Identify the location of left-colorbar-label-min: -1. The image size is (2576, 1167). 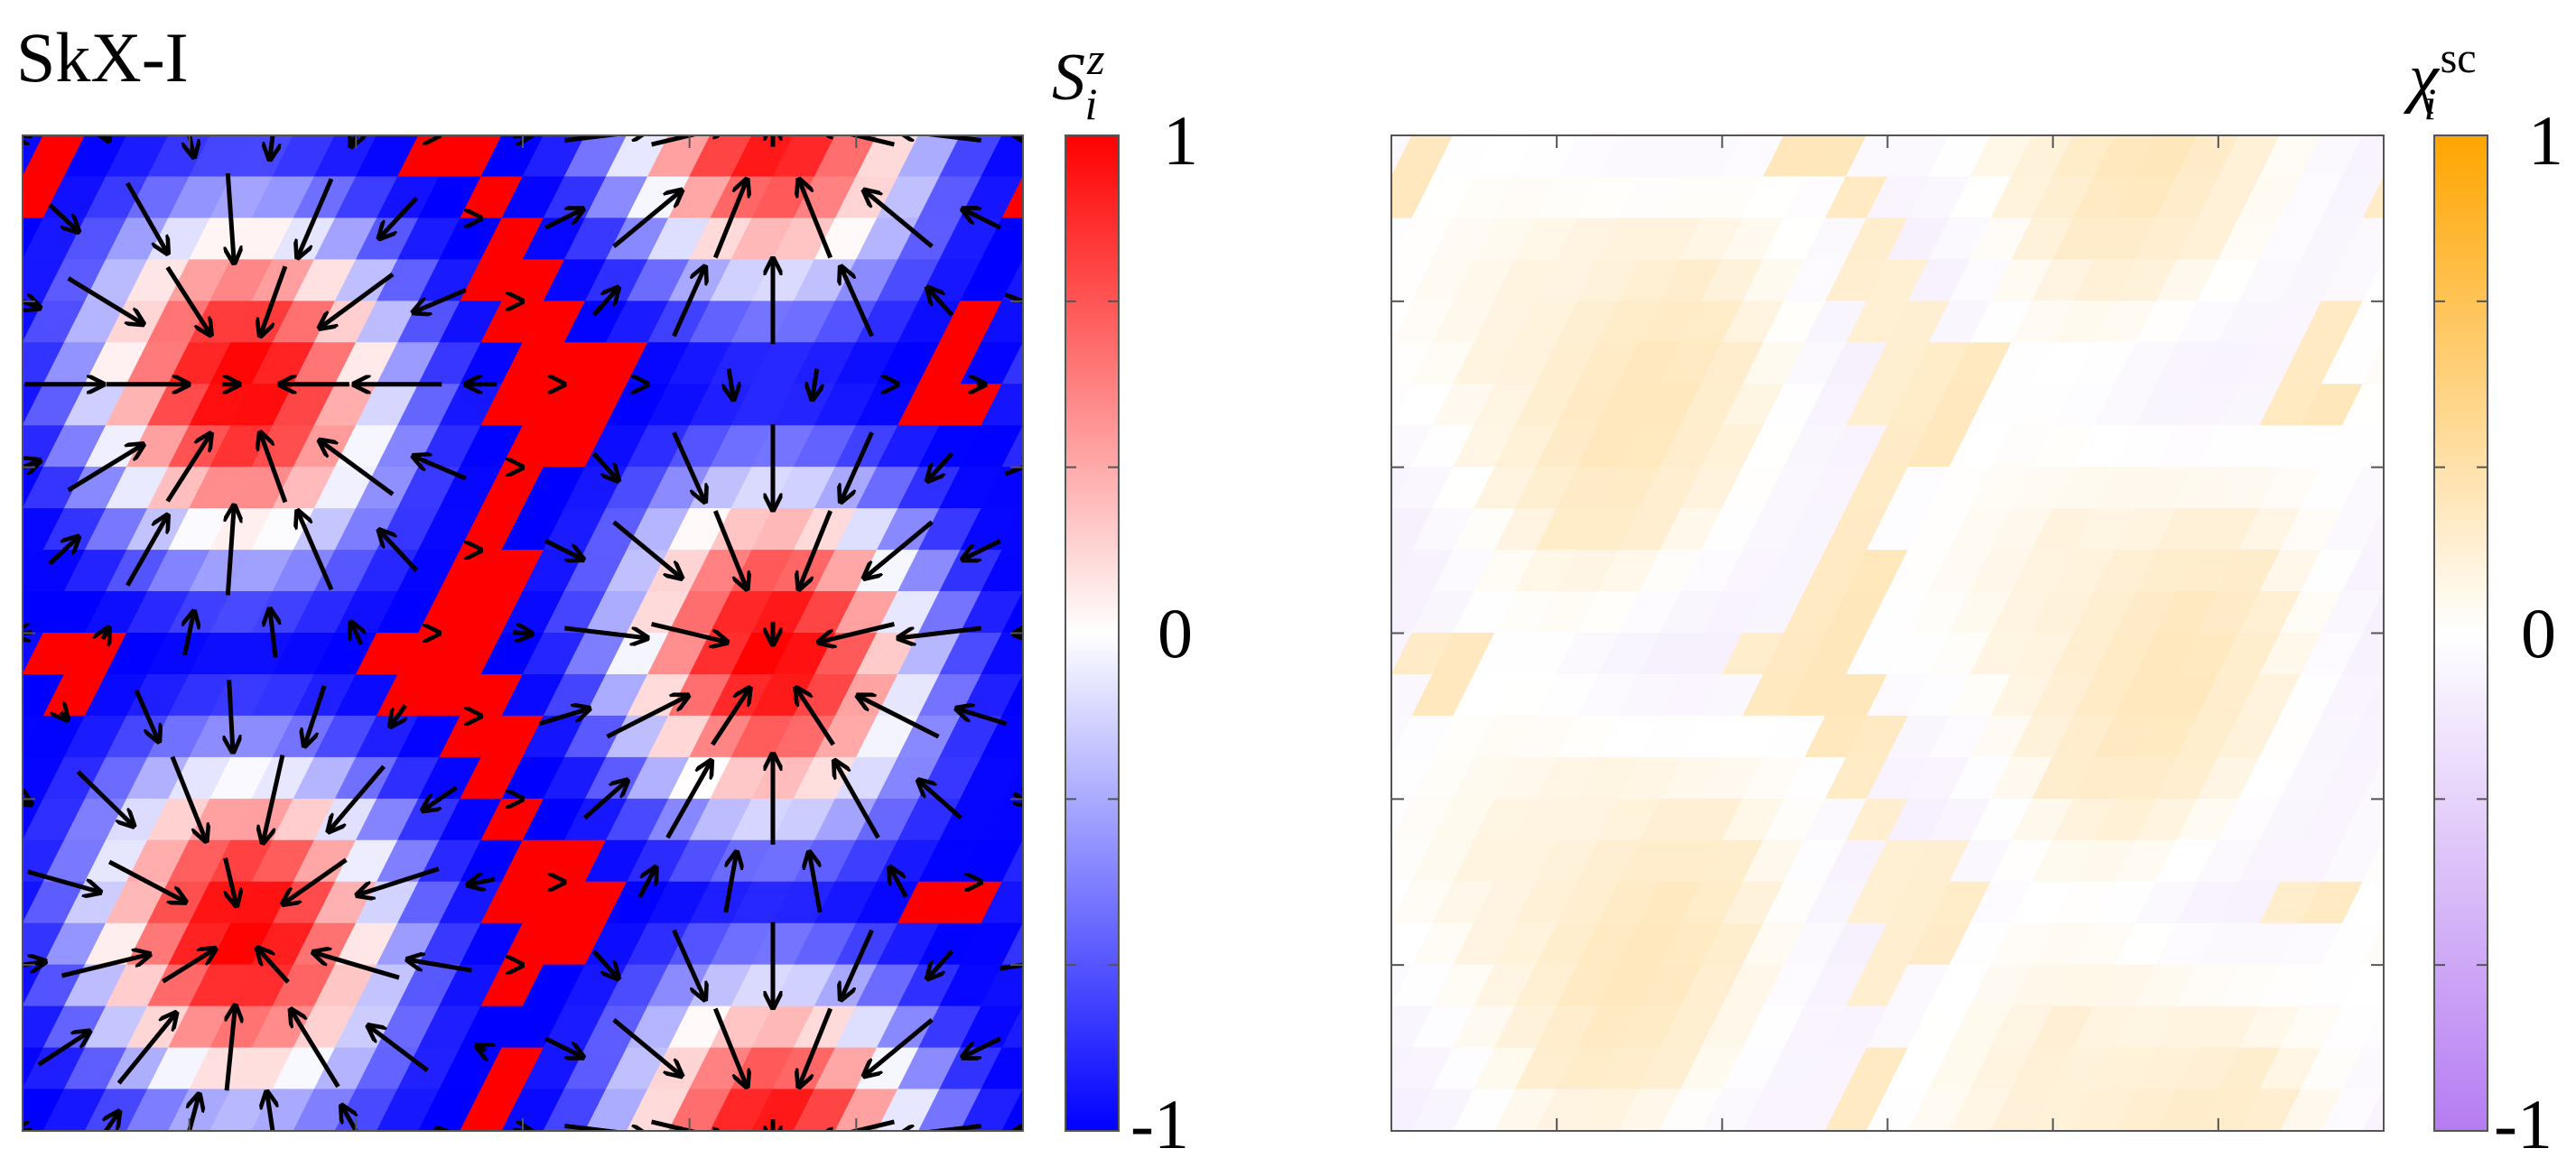
(1159, 1124).